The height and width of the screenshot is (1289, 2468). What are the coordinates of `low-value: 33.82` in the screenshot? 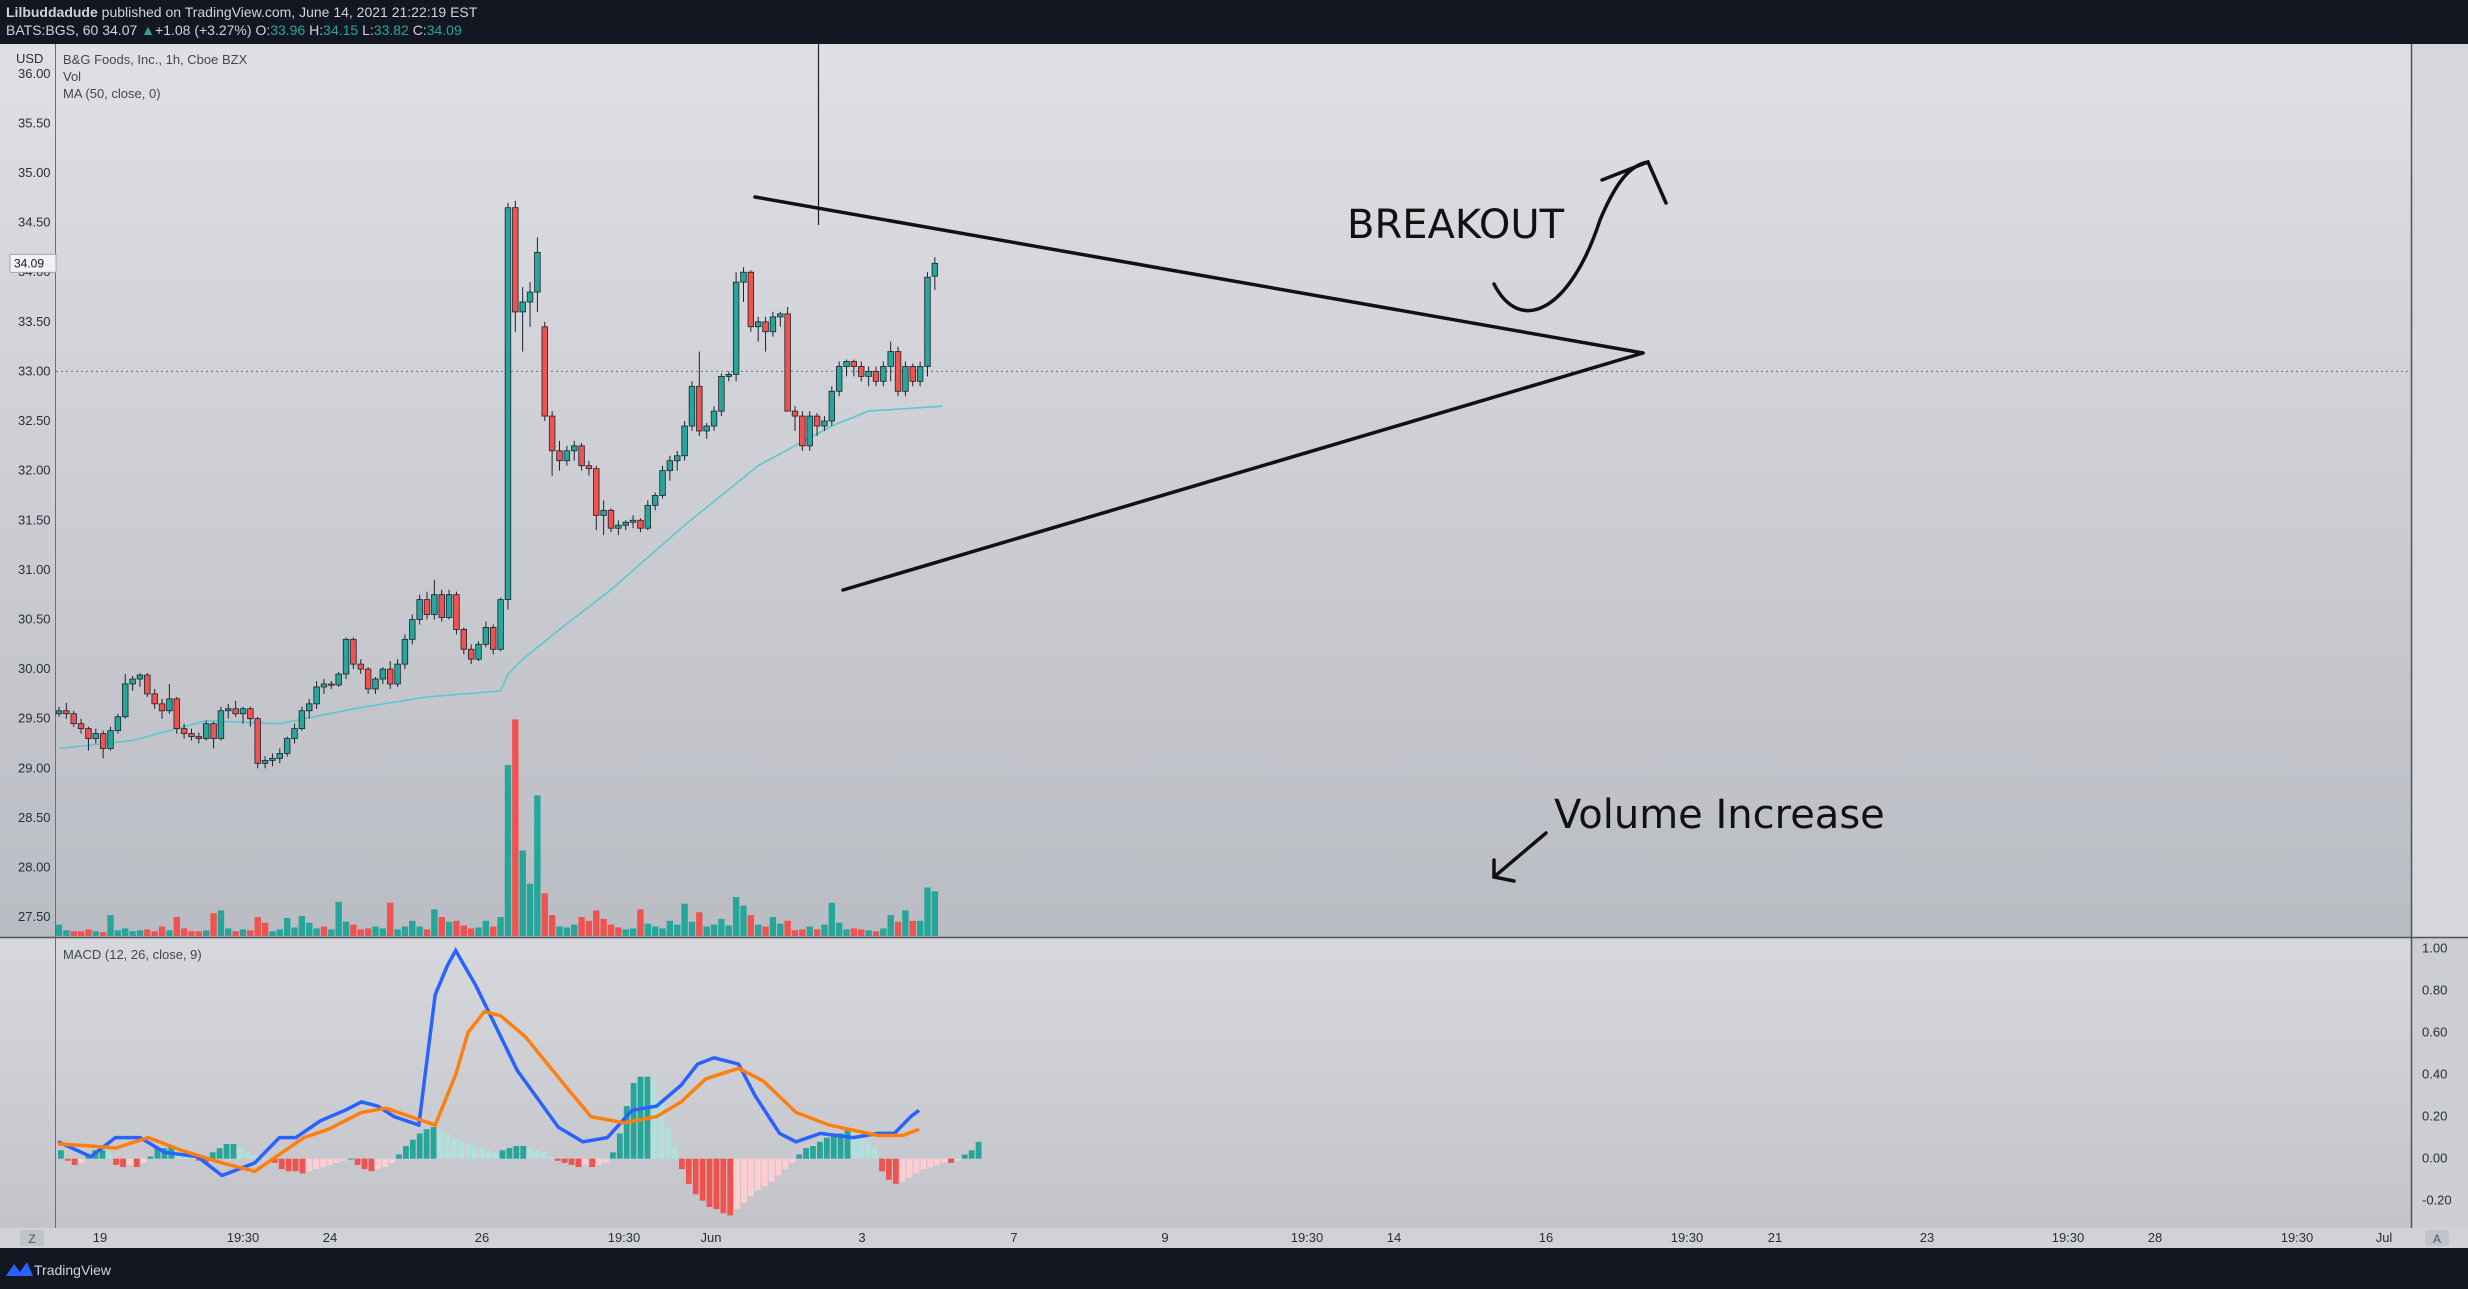 It's located at (391, 30).